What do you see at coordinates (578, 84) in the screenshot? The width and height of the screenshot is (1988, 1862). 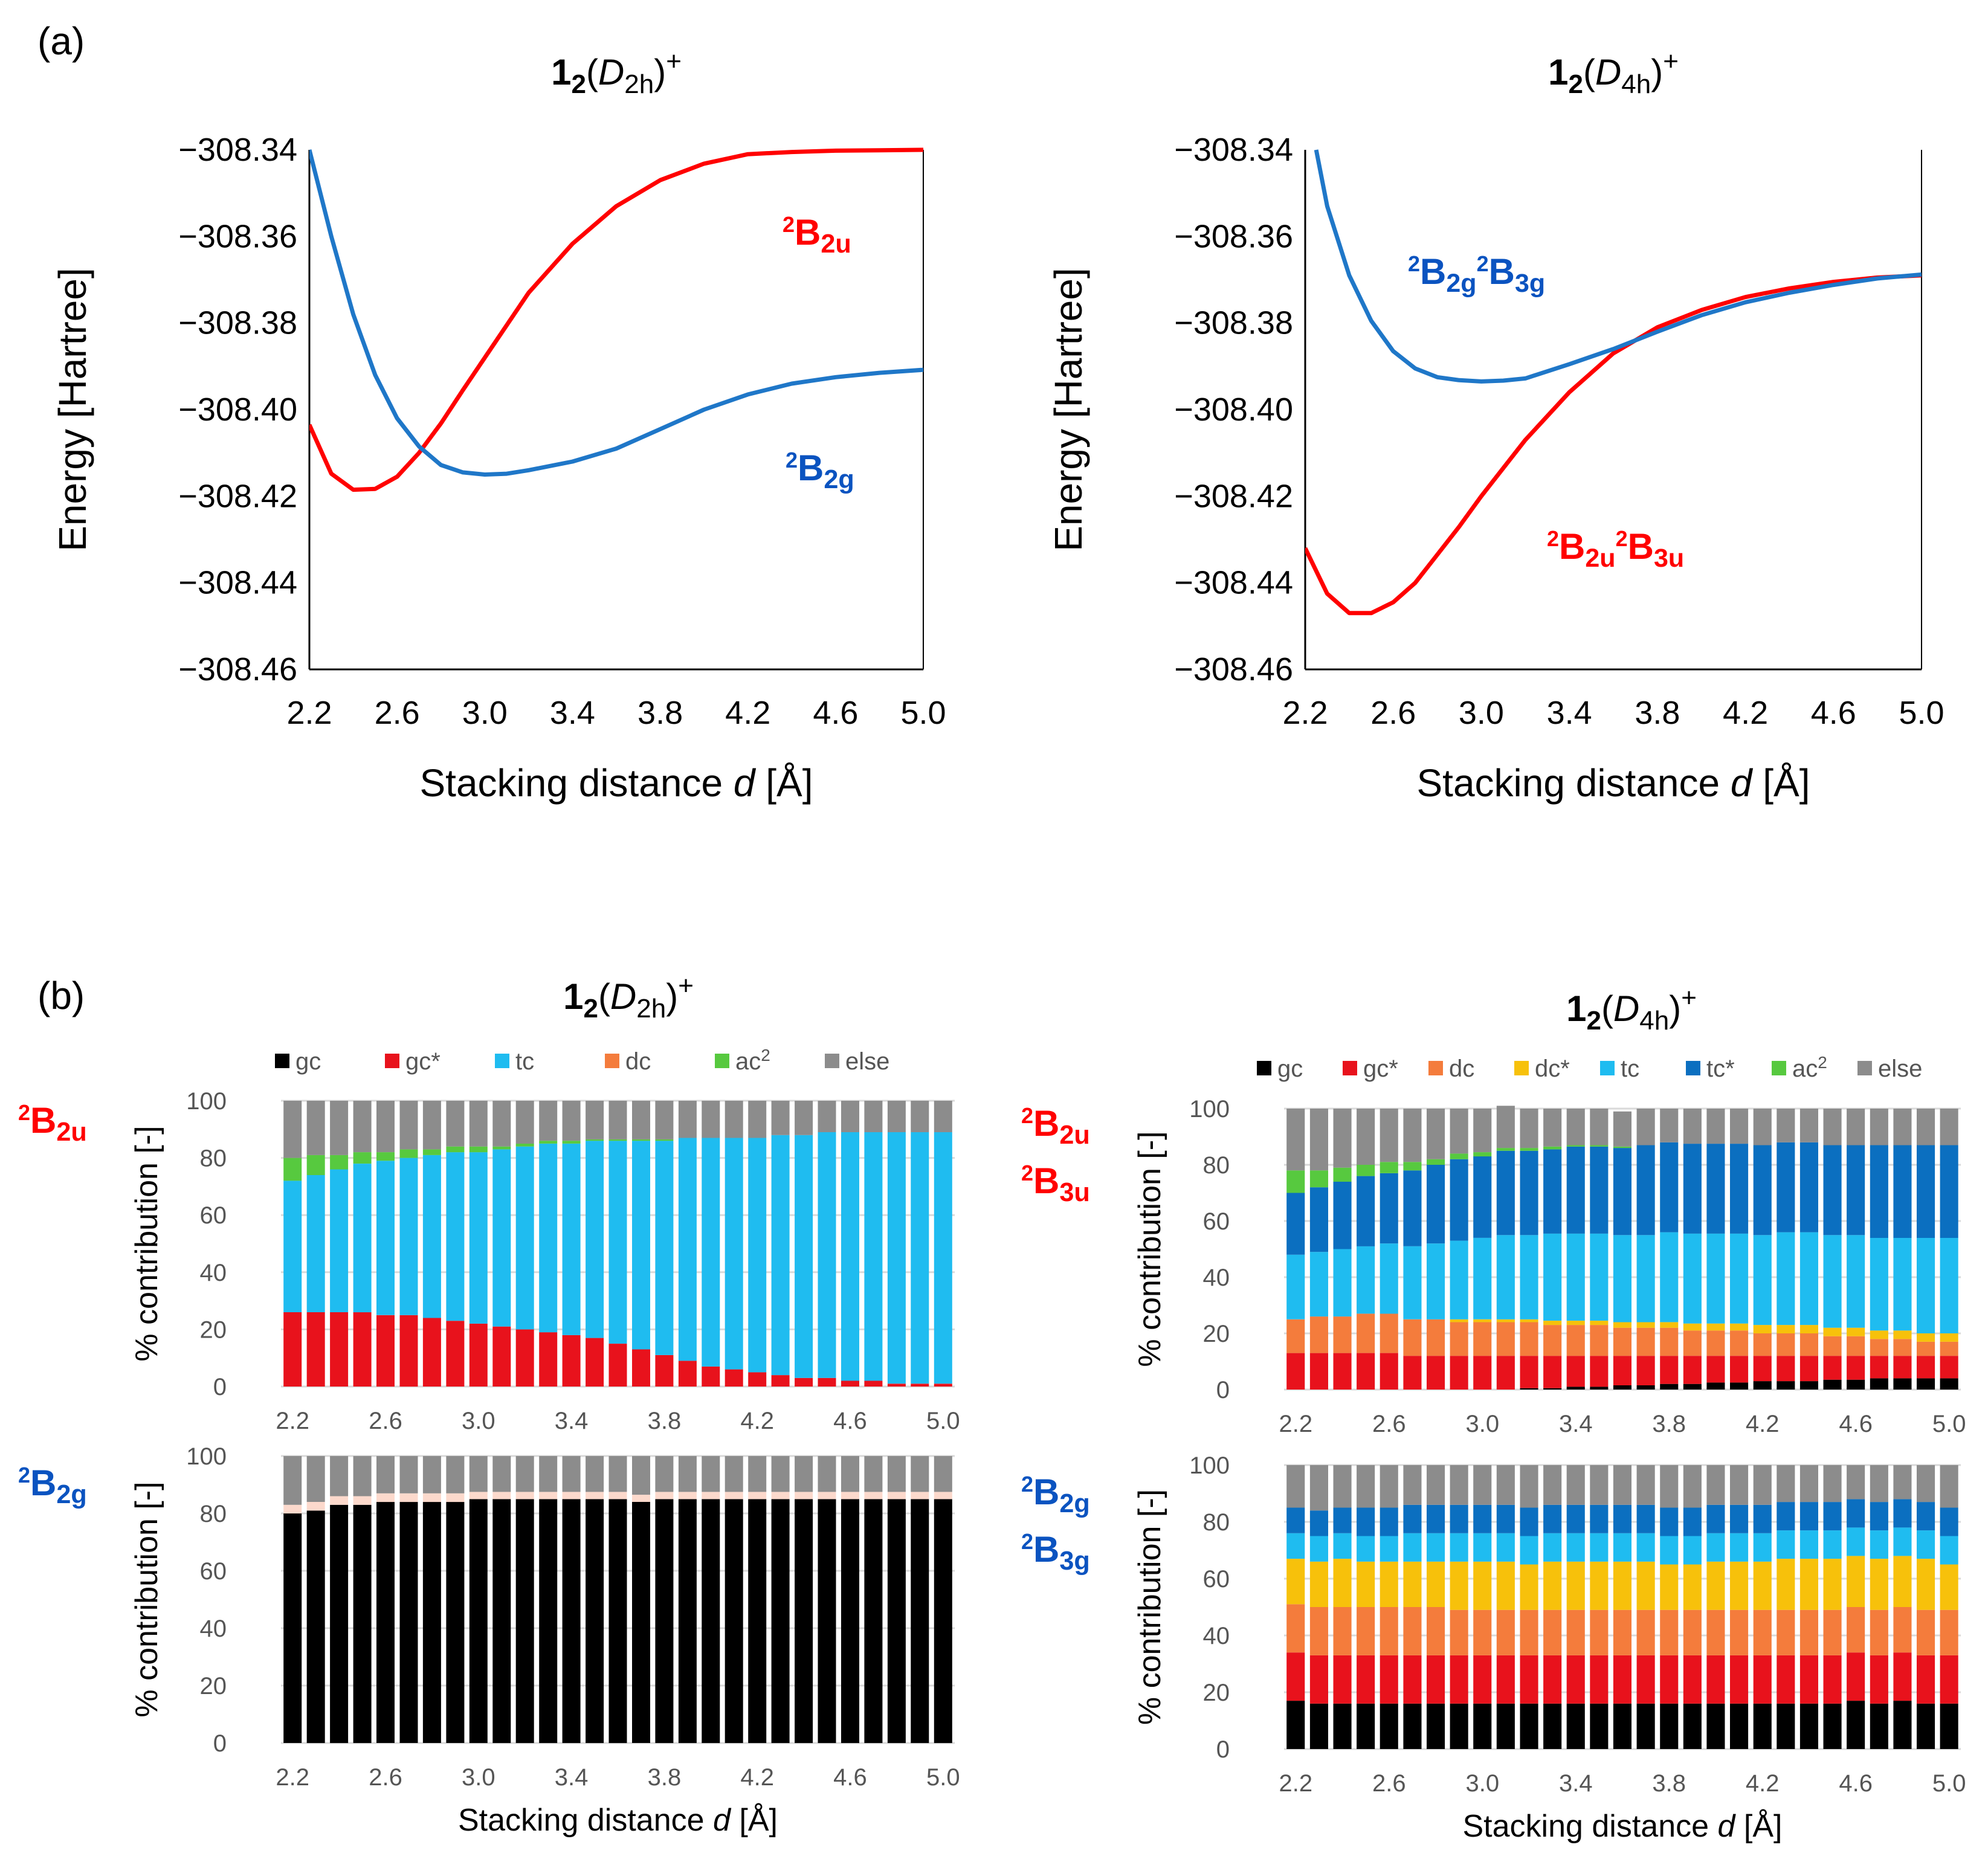 I see `title-sub-two: 2` at bounding box center [578, 84].